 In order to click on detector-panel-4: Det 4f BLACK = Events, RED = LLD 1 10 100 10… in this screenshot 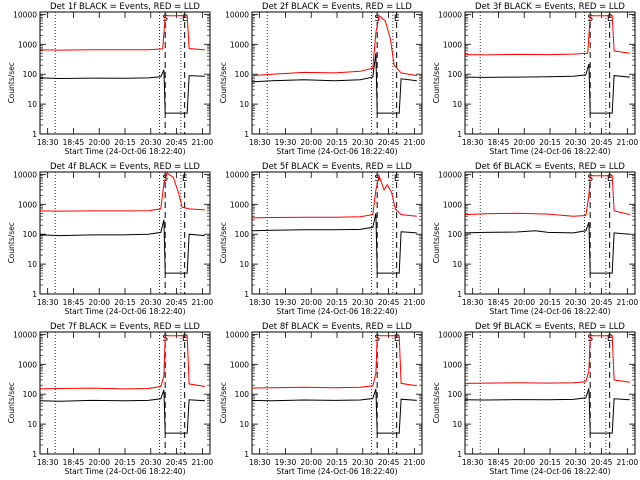, I will do `click(110, 239)`.